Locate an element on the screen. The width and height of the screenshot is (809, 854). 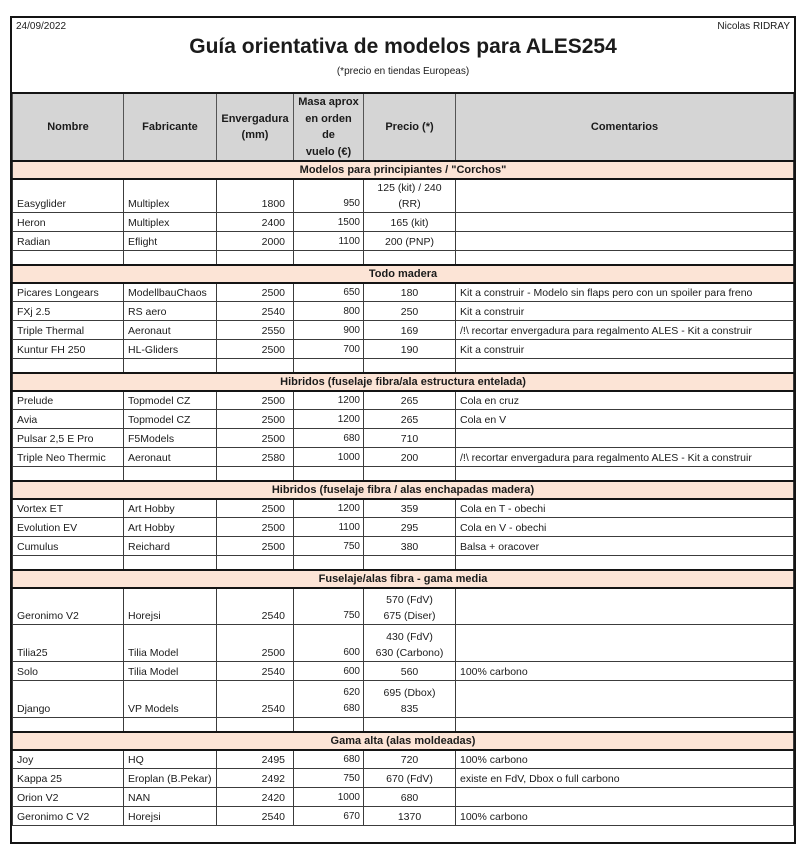
cell-comentarios: Cola en V - obechi is located at coordinates (624, 527).